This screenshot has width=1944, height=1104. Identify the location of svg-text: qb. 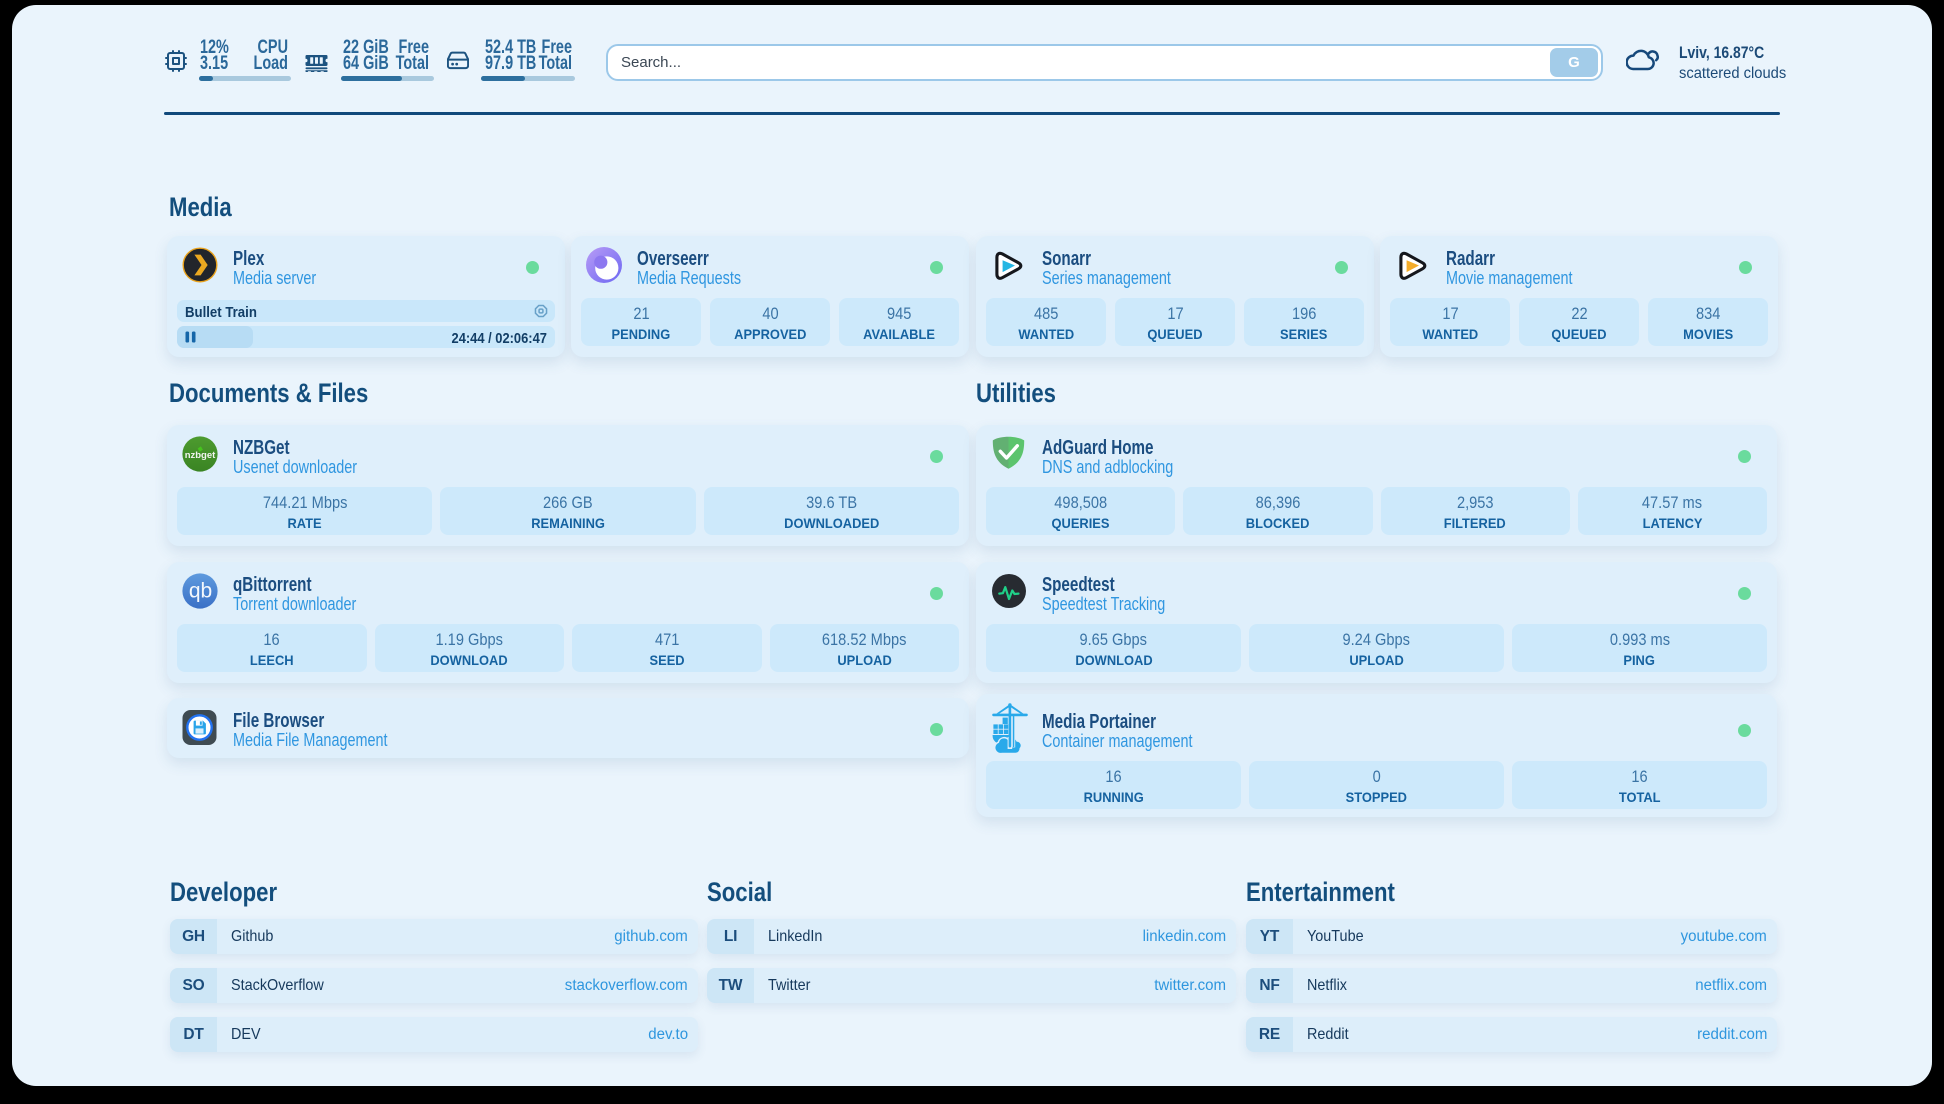
(200, 591).